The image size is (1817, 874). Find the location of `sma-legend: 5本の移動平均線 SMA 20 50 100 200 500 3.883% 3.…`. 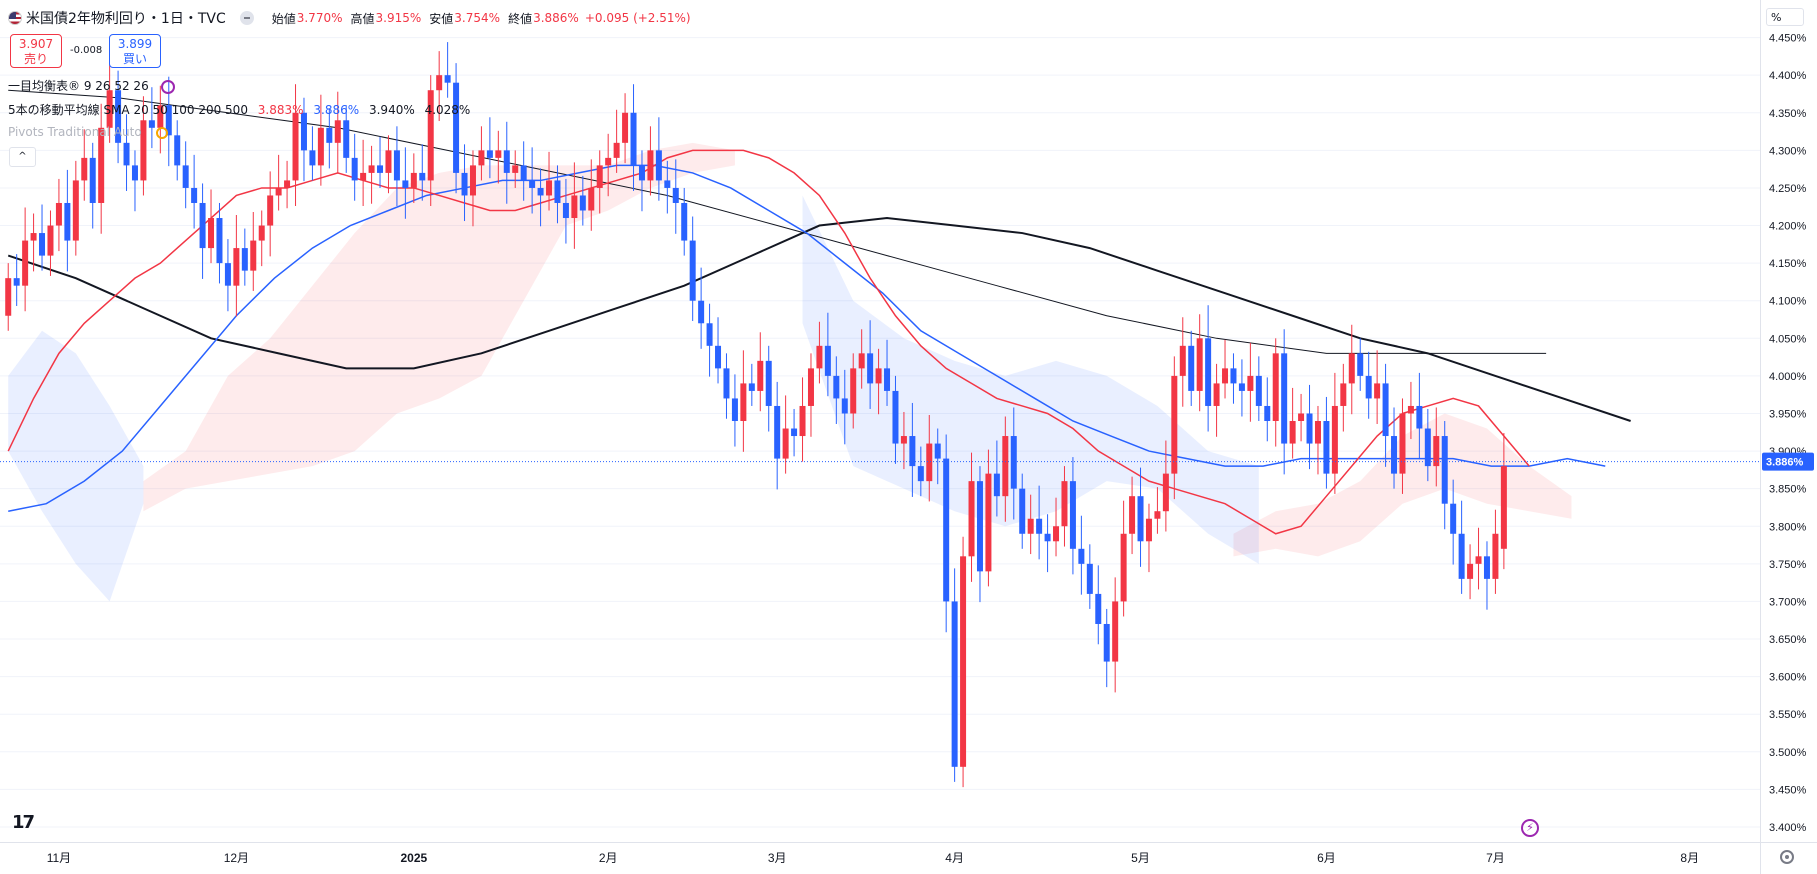

sma-legend: 5本の移動平均線 SMA 20 50 100 200 500 3.883% 3.… is located at coordinates (239, 109).